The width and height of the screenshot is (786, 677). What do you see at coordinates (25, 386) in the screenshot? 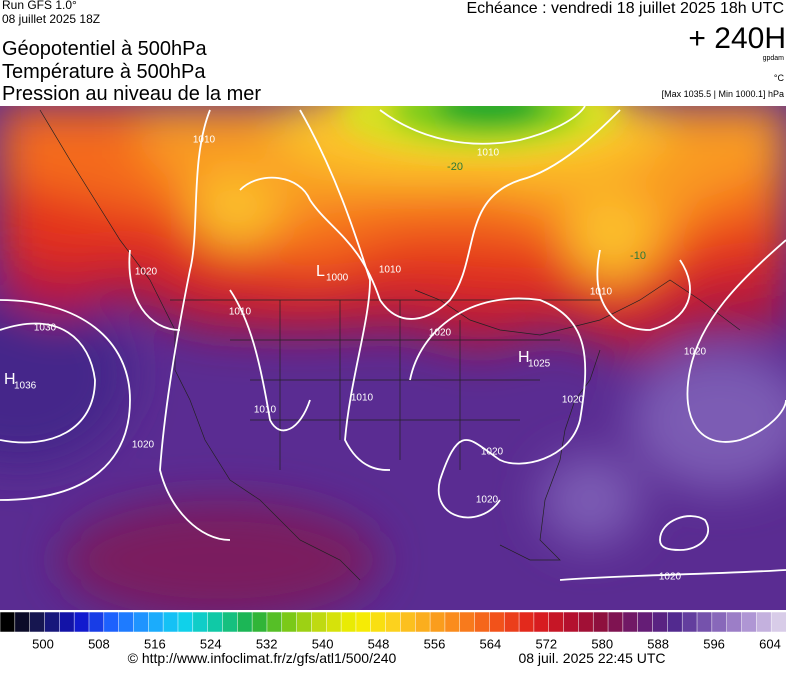
I see `pressure-center-value: 1036` at bounding box center [25, 386].